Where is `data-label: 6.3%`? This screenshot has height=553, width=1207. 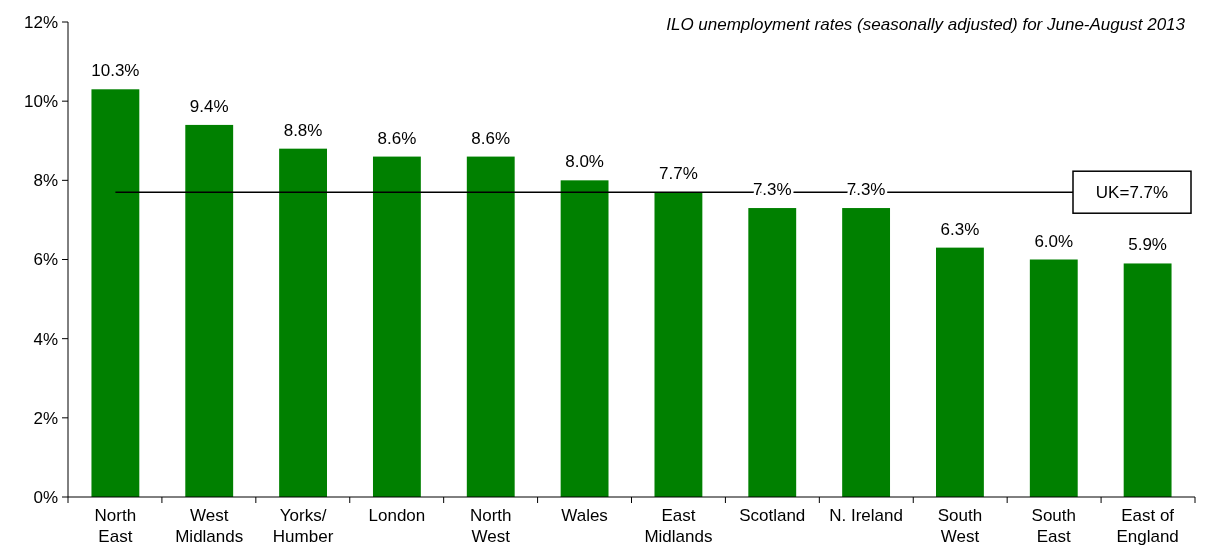
data-label: 6.3% is located at coordinates (960, 229).